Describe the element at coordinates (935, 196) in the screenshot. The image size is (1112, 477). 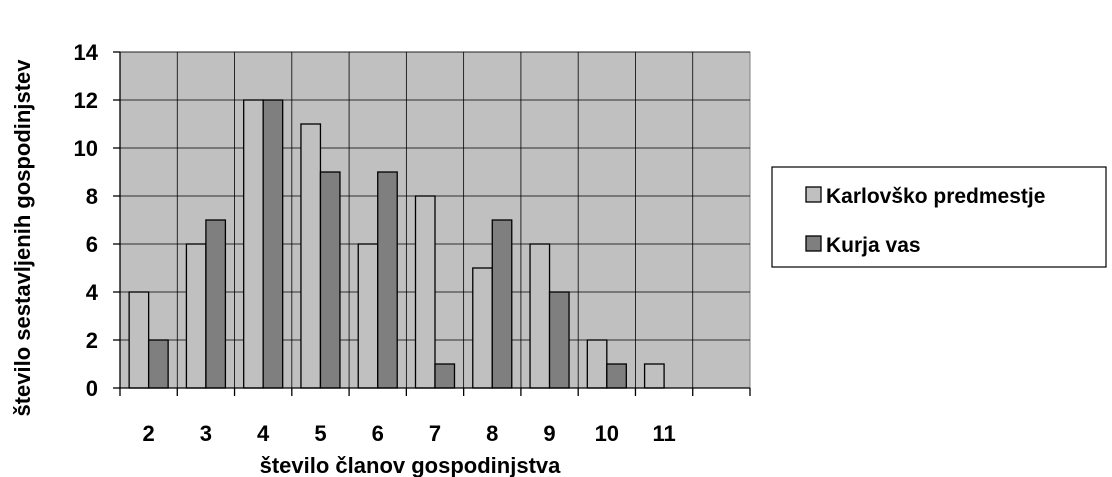
I see `legend-label-karlovsko: Karlovško predmestje` at that location.